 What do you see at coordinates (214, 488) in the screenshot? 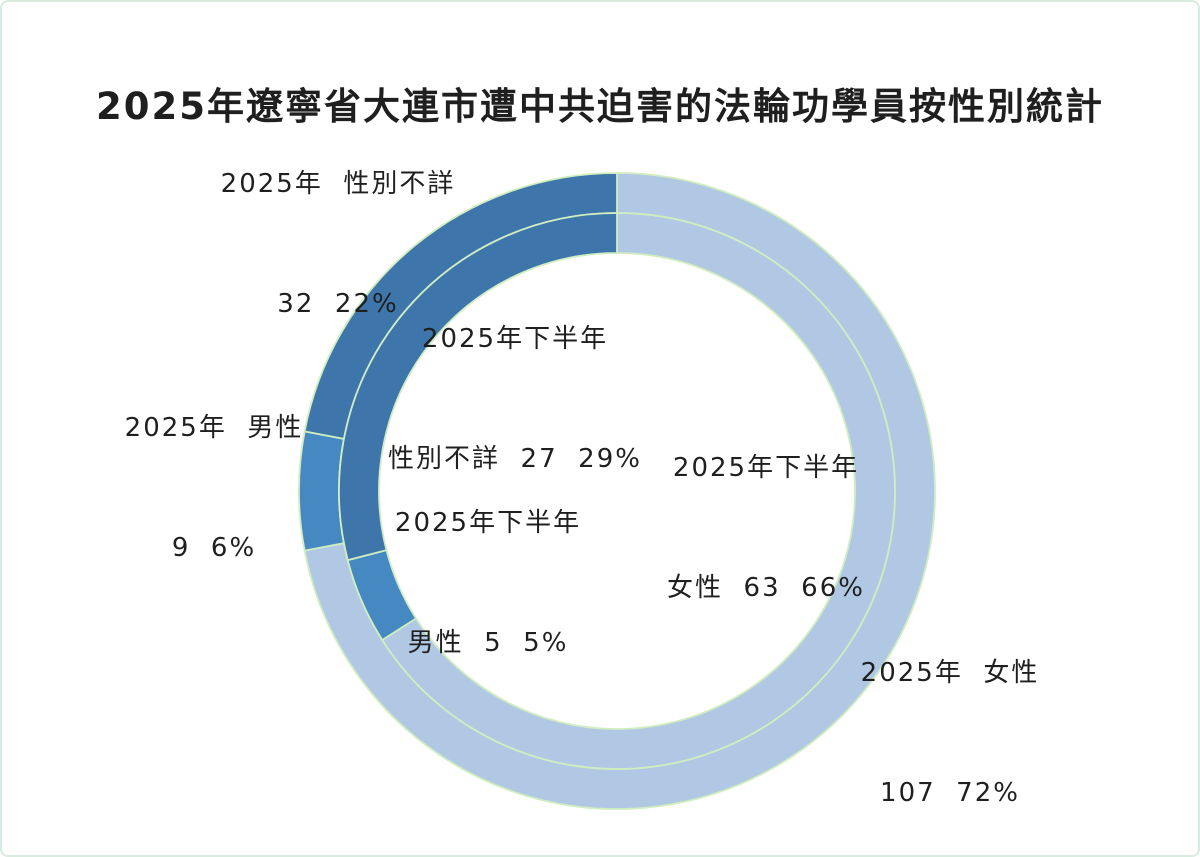
I see `callout-2025-male: 2025年 男性 9 6%` at bounding box center [214, 488].